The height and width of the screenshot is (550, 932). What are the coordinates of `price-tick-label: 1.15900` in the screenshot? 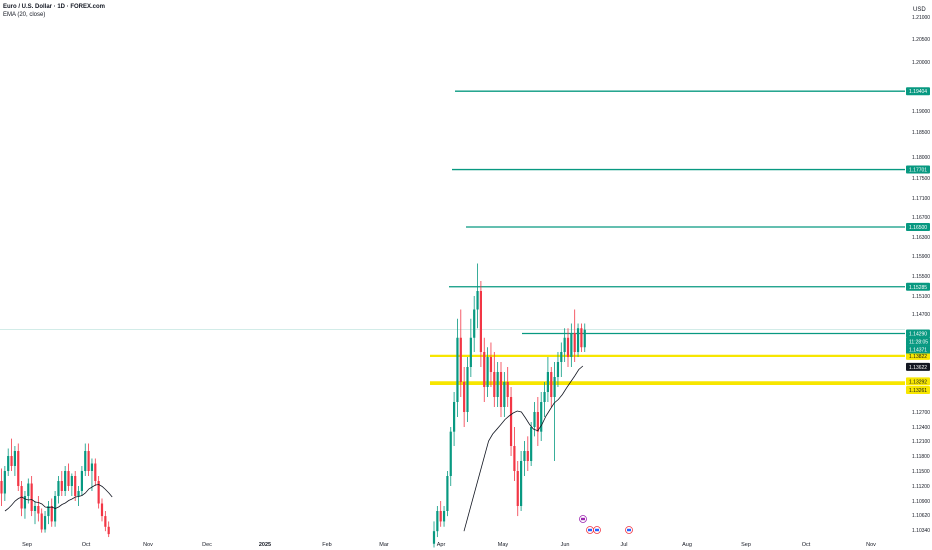 It's located at (921, 257).